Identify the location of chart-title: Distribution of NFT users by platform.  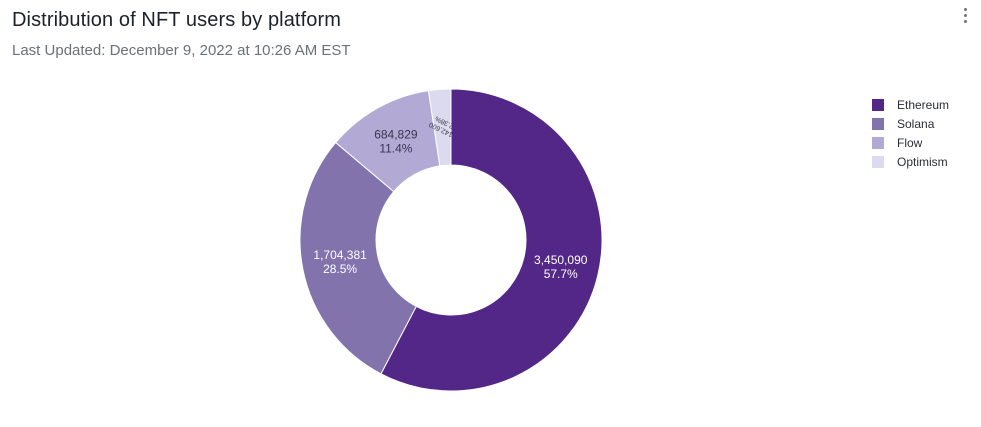
(176, 20).